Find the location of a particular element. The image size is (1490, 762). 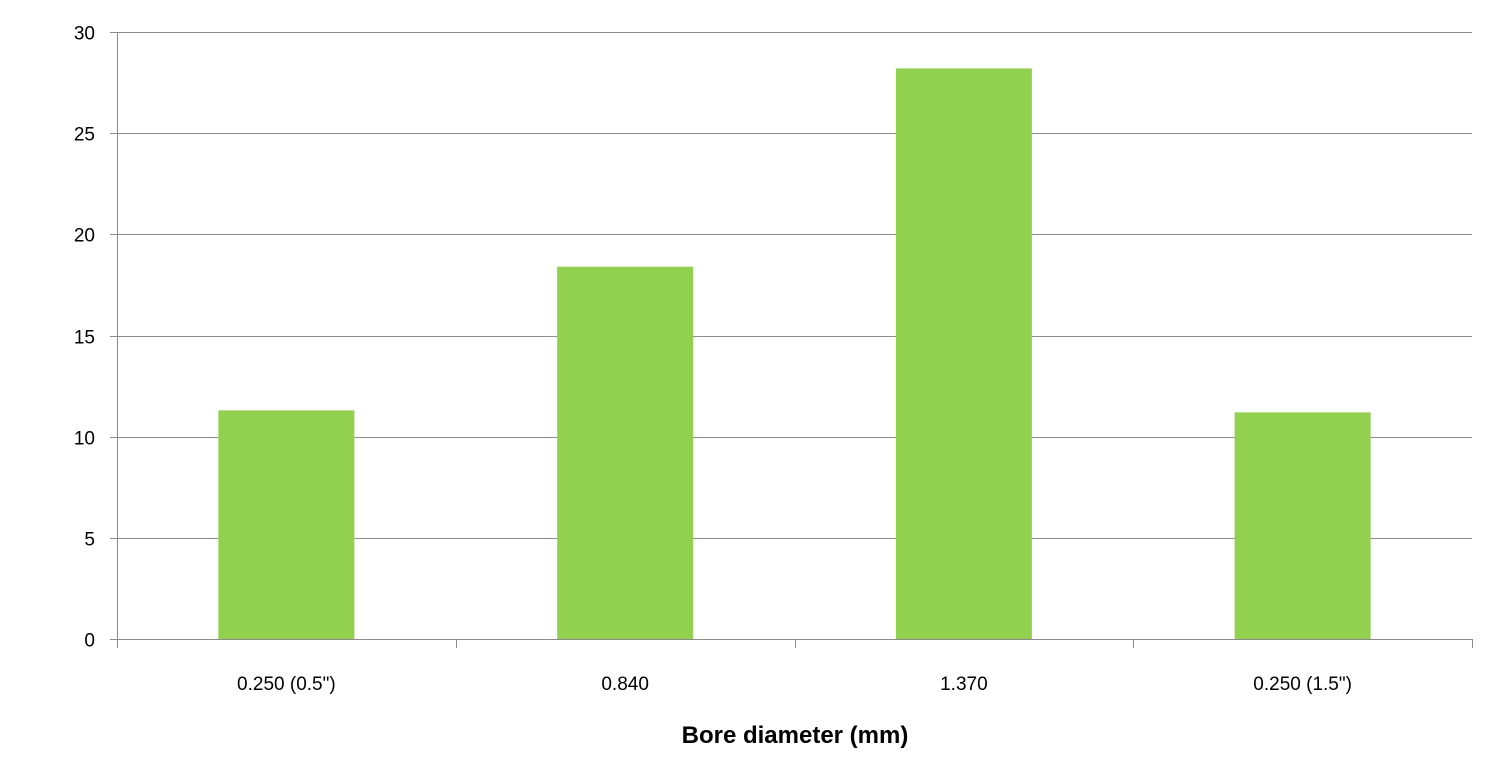

y-tick-label: 15 is located at coordinates (84, 338).